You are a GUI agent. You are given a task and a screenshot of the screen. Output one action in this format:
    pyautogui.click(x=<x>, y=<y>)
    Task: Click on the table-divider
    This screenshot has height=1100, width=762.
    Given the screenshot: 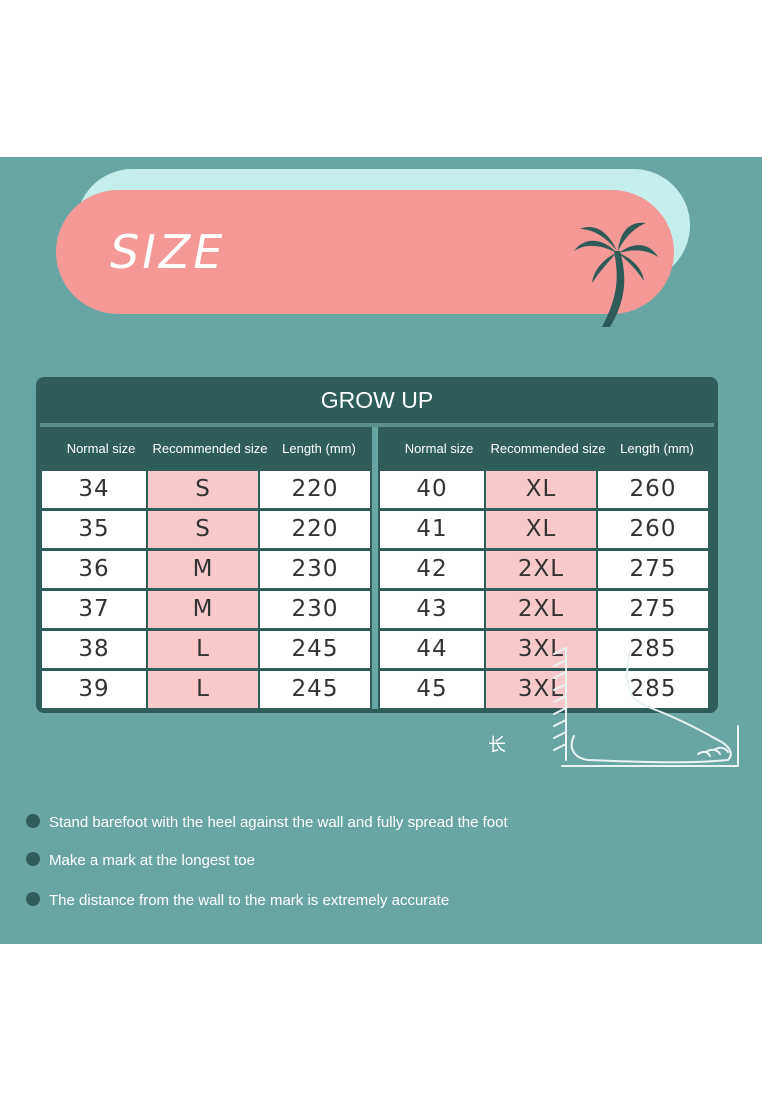 What is the action you would take?
    pyautogui.click(x=375, y=568)
    